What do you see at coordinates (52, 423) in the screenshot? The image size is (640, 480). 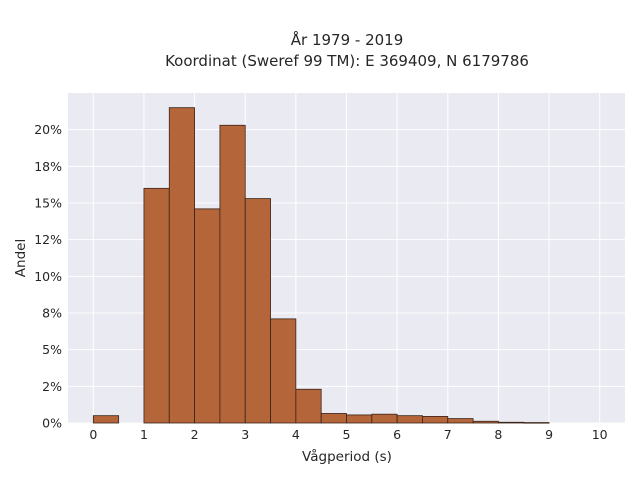 I see `y-tick-label: 0%` at bounding box center [52, 423].